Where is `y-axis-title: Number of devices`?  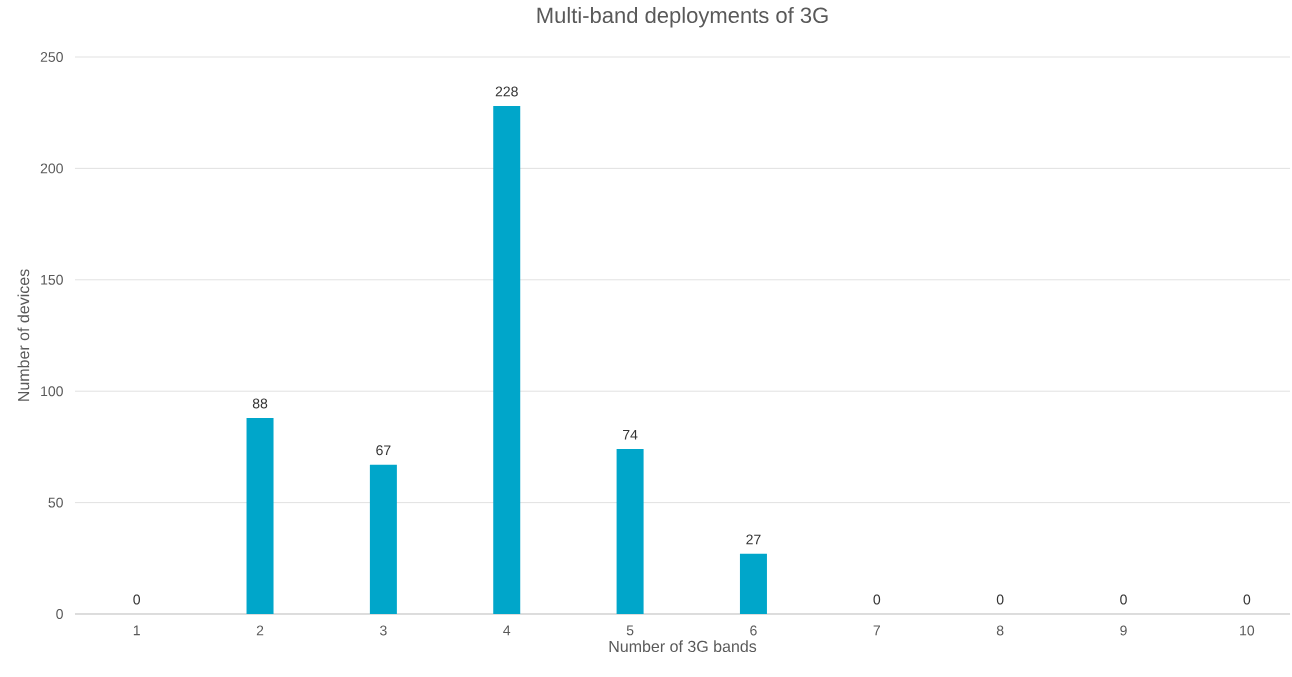
y-axis-title: Number of devices is located at coordinates (23, 335).